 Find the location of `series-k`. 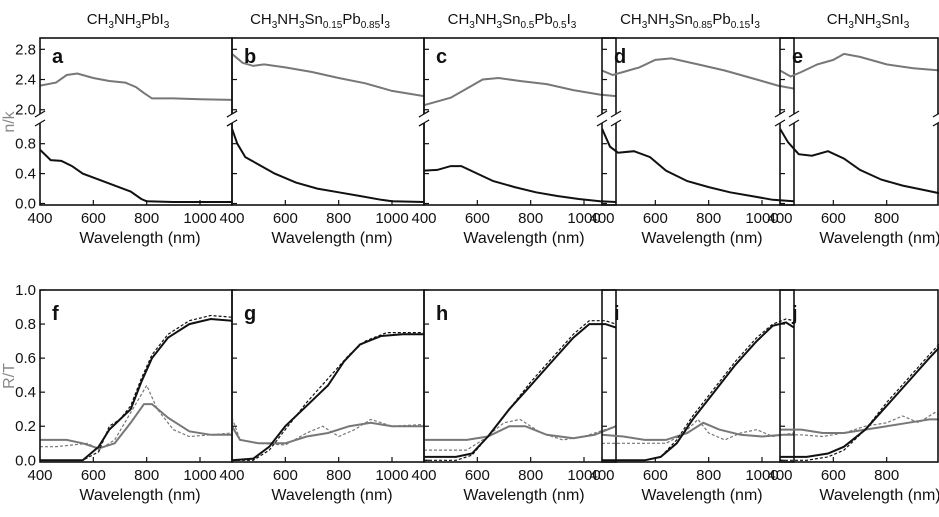

series-k is located at coordinates (859, 161).